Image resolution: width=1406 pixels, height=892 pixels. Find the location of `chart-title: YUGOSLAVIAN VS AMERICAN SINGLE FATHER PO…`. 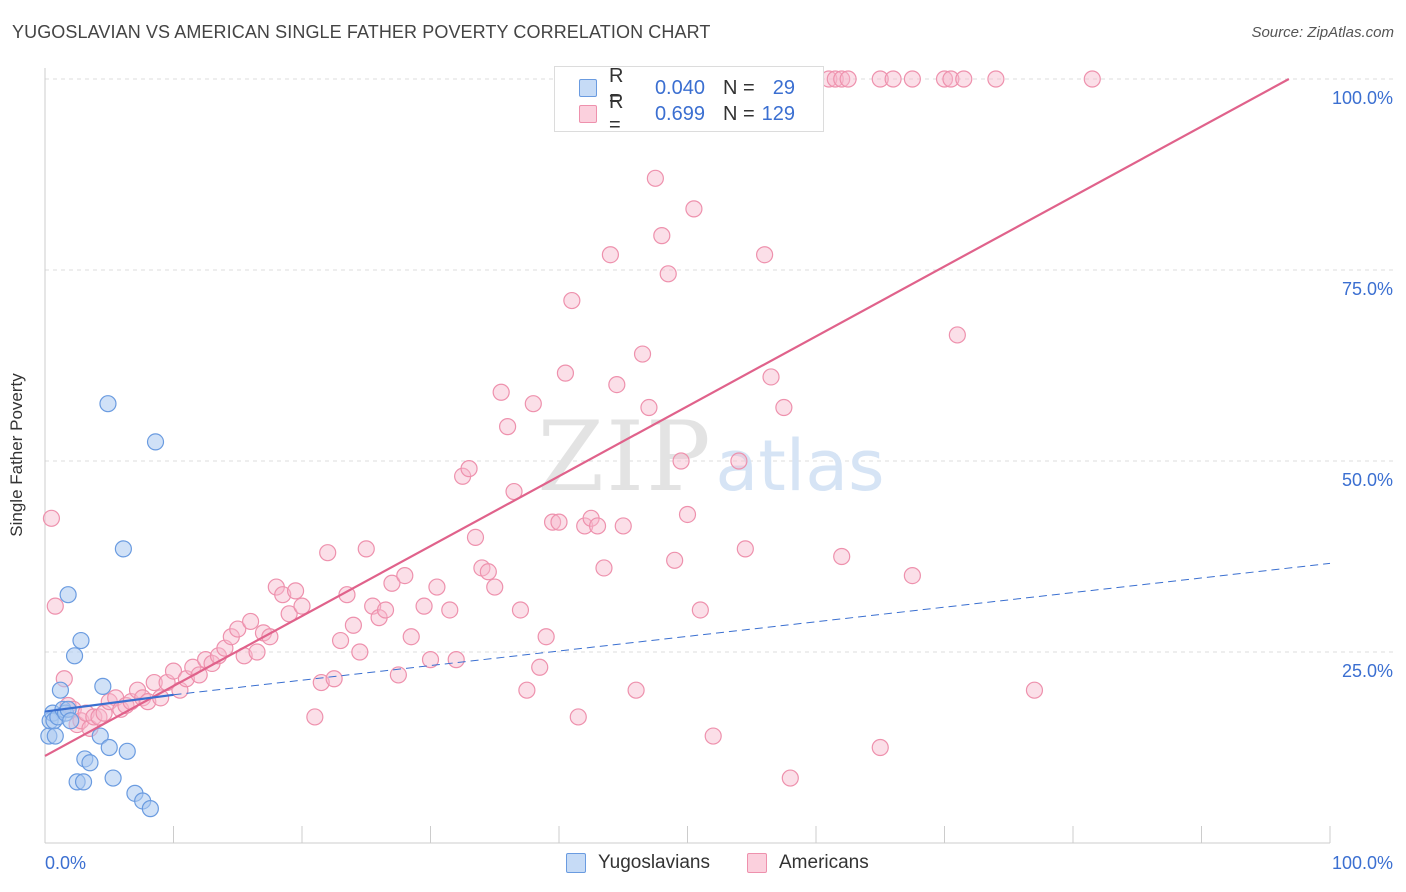

chart-title: YUGOSLAVIAN VS AMERICAN SINGLE FATHER PO… is located at coordinates (361, 32).